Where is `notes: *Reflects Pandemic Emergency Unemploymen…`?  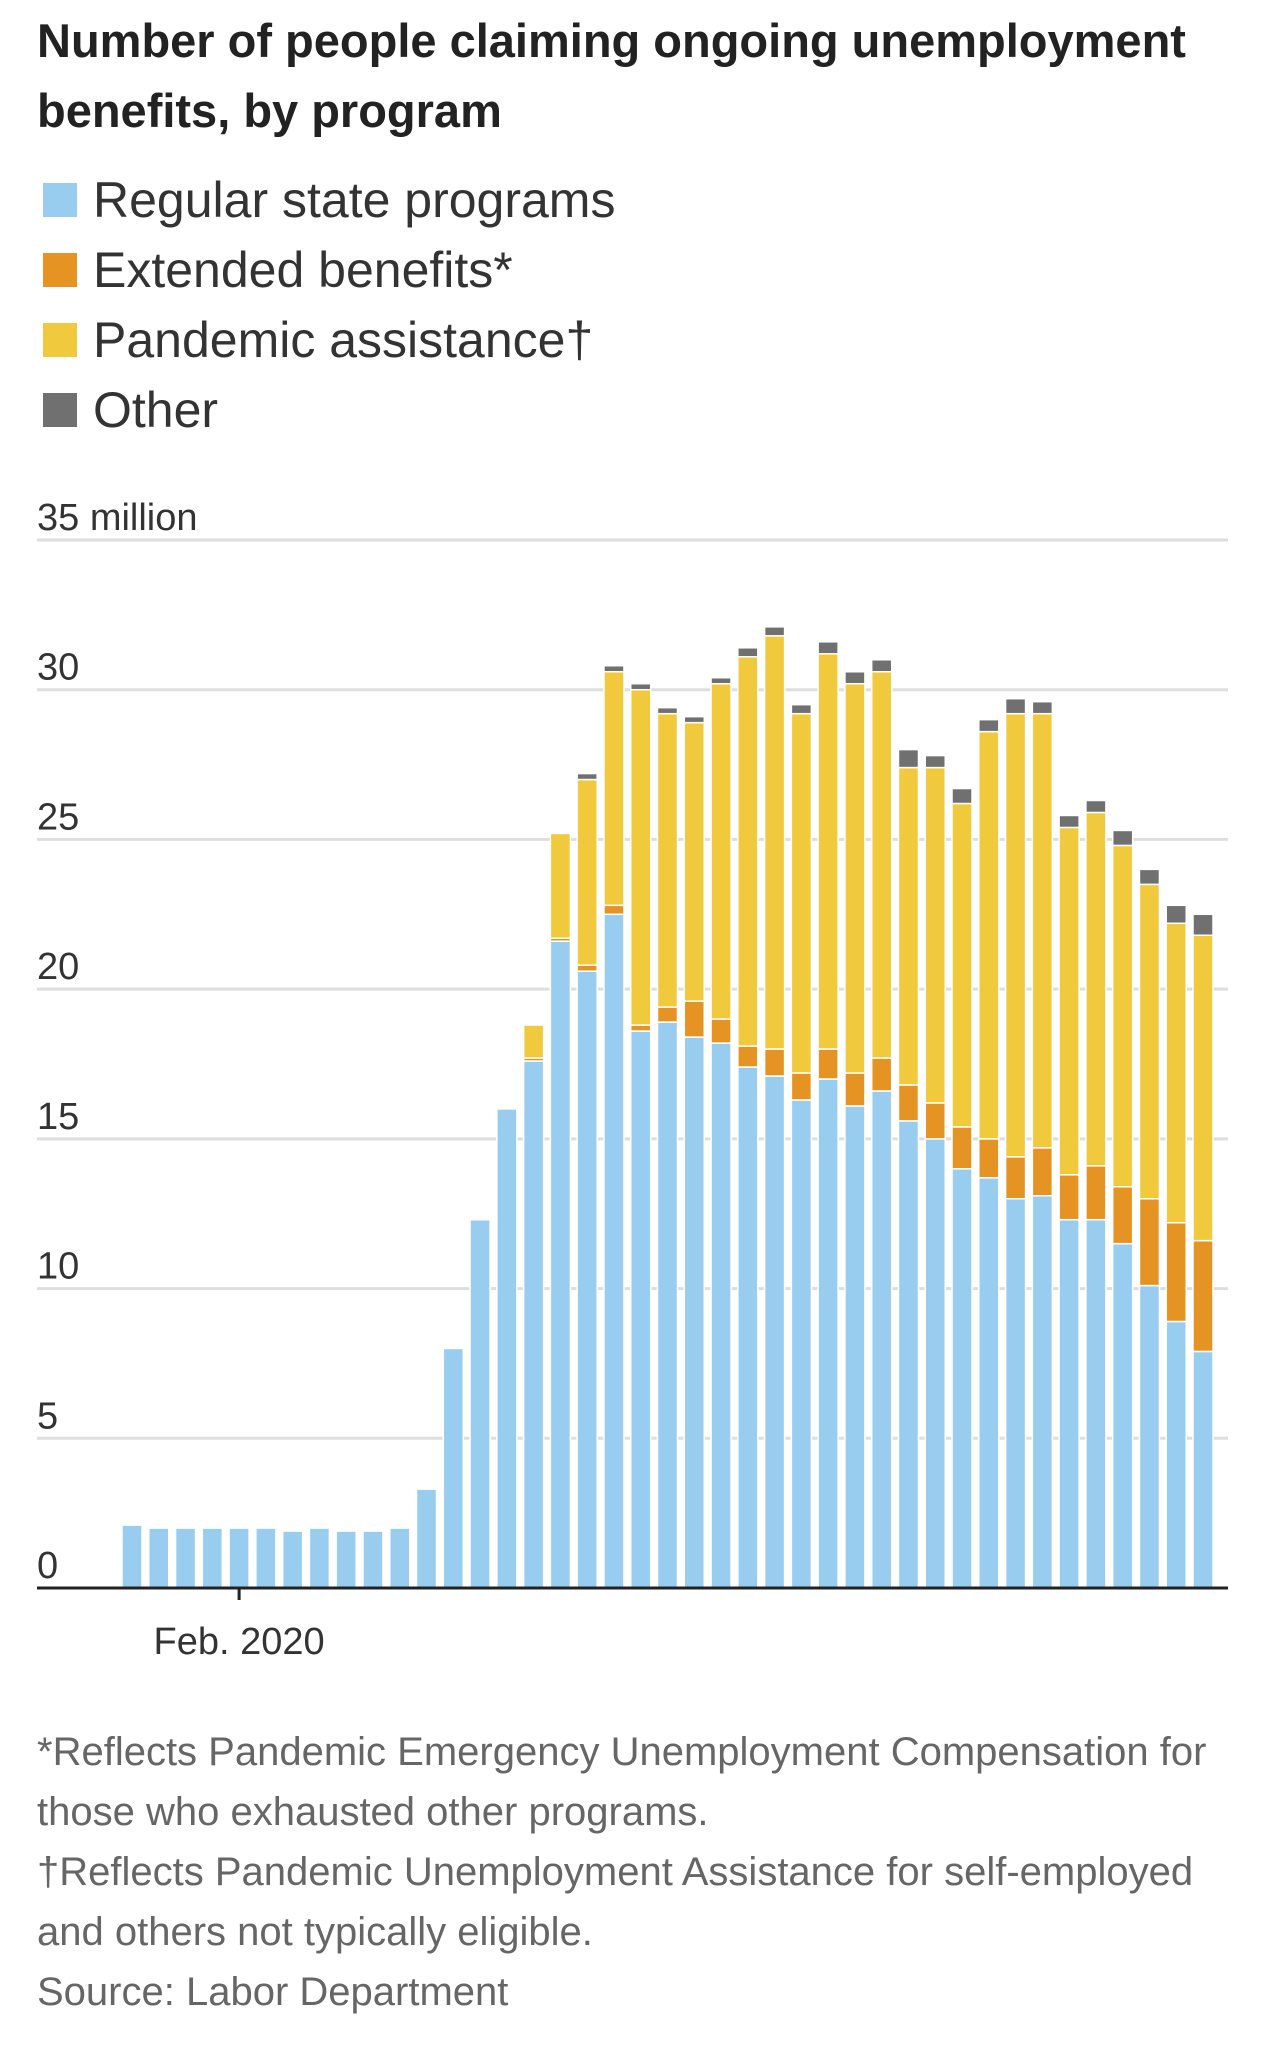 notes: *Reflects Pandemic Emergency Unemploymen… is located at coordinates (637, 1872).